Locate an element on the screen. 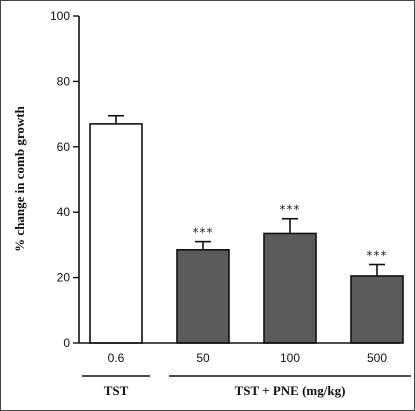 The width and height of the screenshot is (415, 411). y-tick-label: 20 is located at coordinates (64, 278).